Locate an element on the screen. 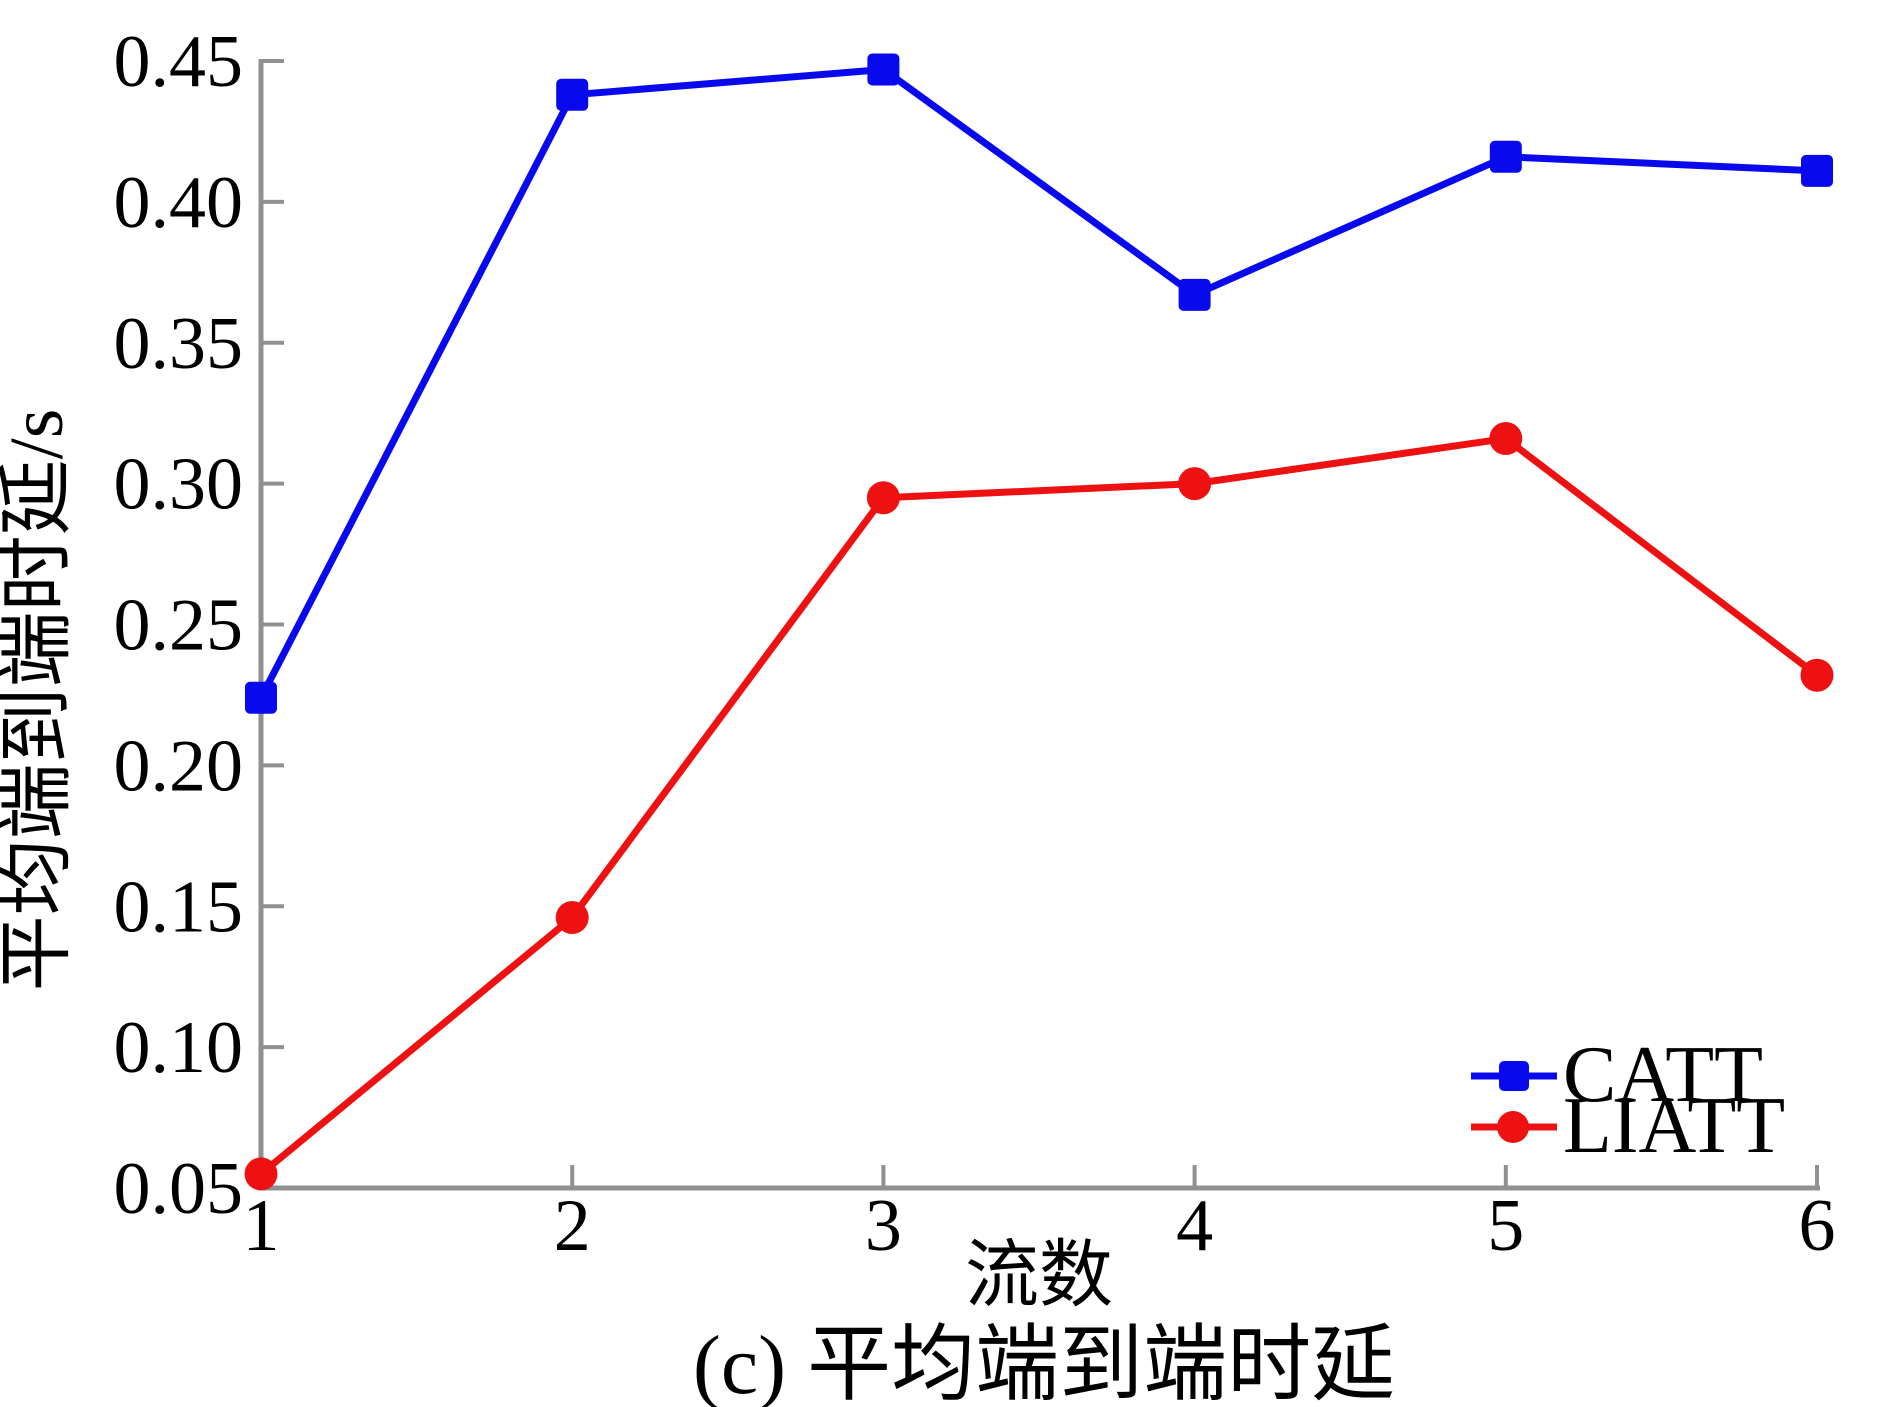 Image resolution: width=1901 pixels, height=1407 pixels. legend: CATT LIATT is located at coordinates (1628, 1100).